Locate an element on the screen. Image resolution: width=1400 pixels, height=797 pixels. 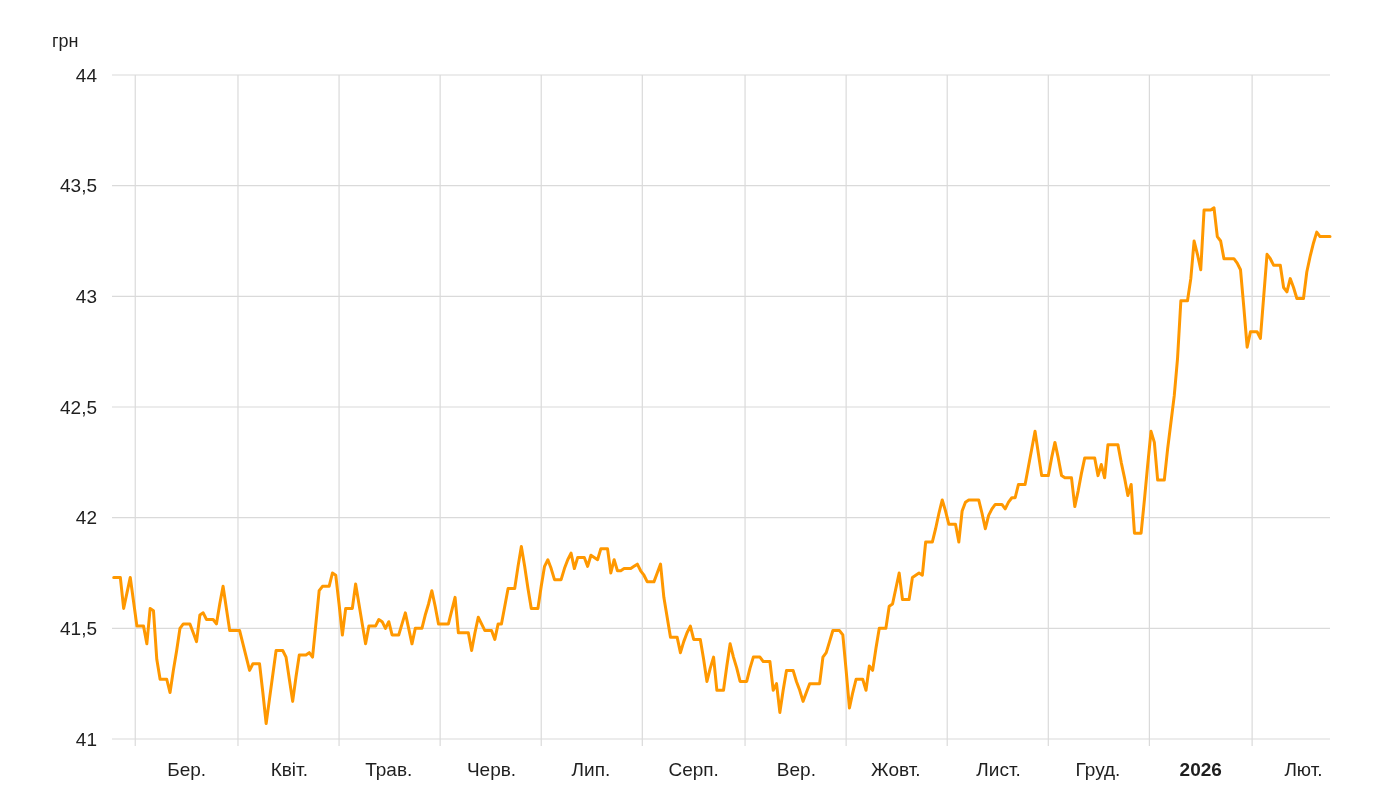
y-tick-label: 43,5 is located at coordinates (78, 186).